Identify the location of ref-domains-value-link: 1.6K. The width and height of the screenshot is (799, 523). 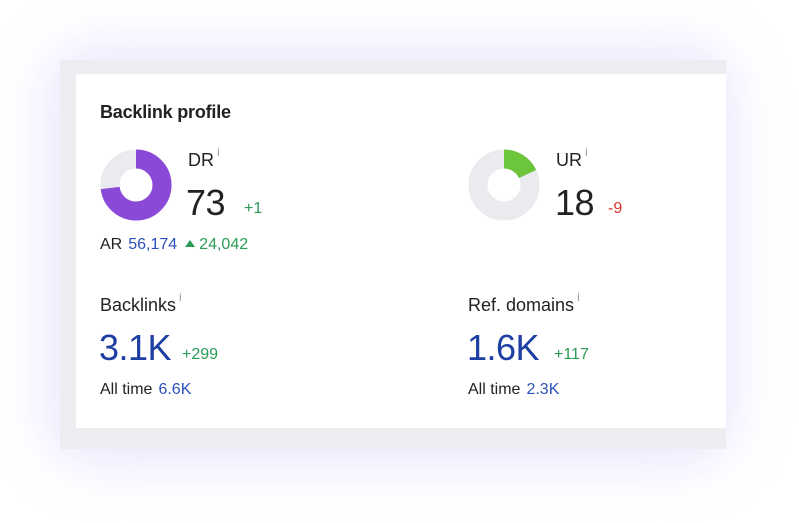
(503, 347).